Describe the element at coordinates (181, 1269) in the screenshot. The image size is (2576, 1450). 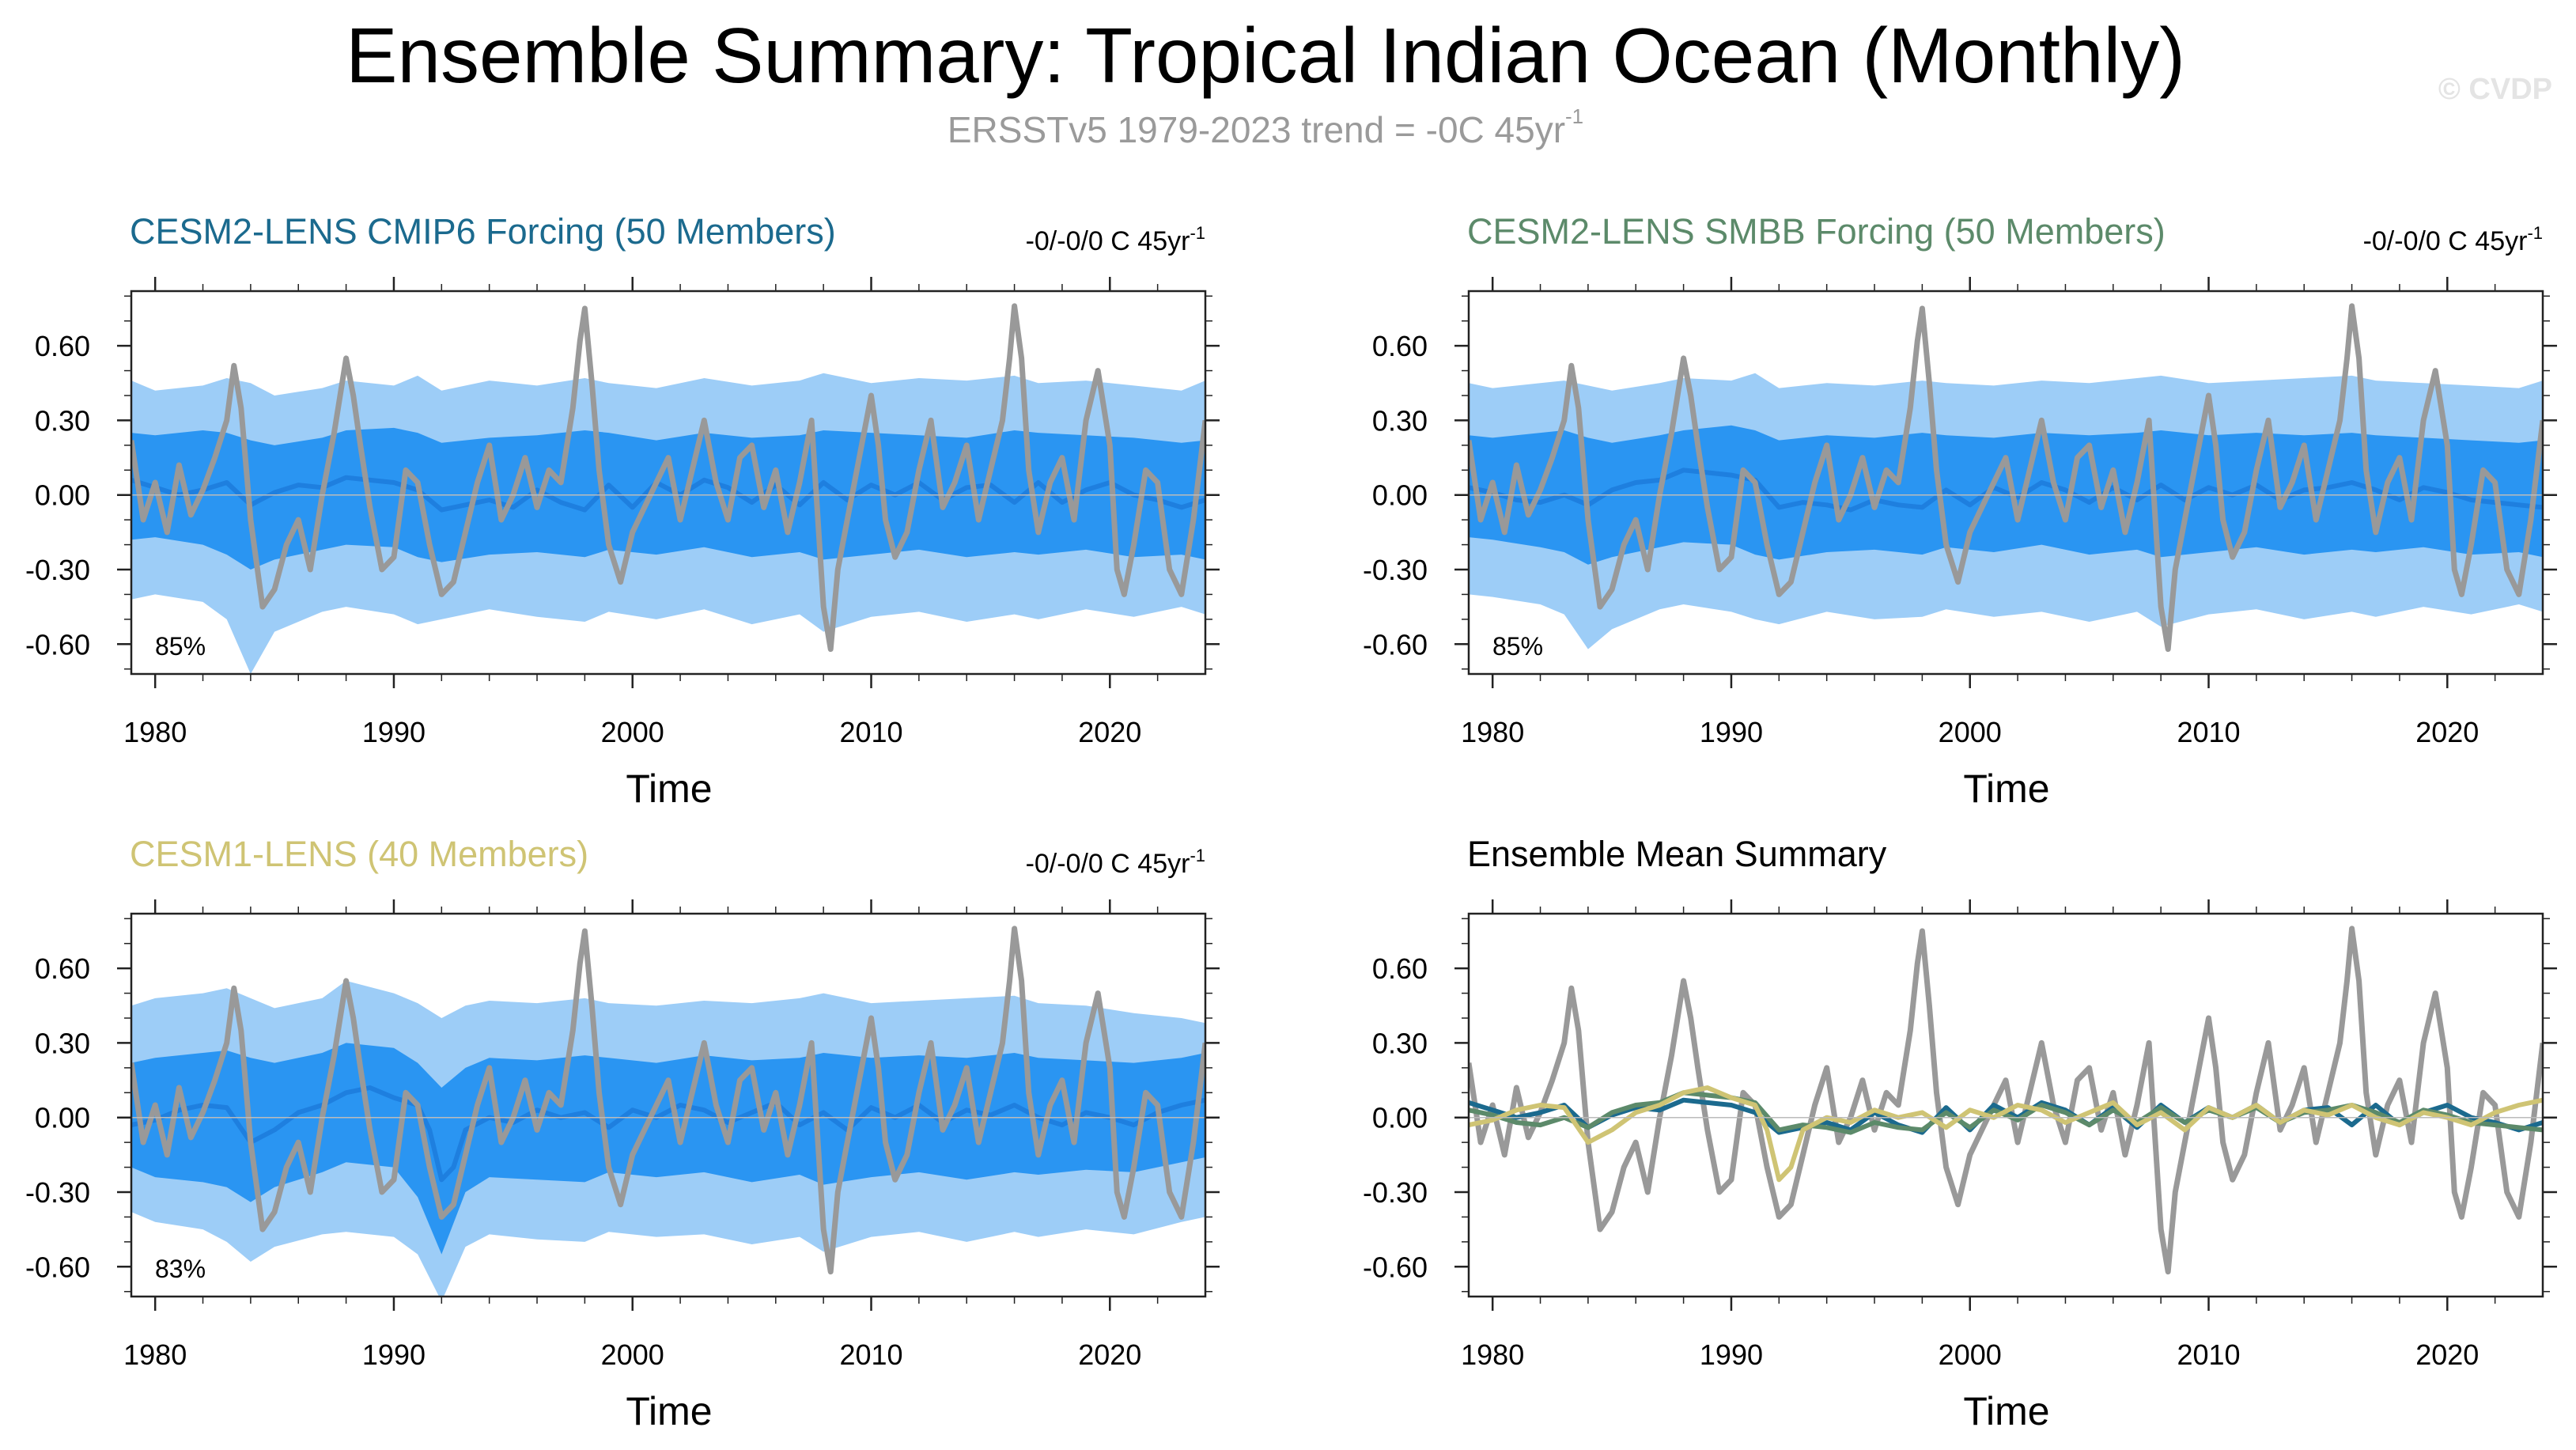
I see `percent-label: 83%` at that location.